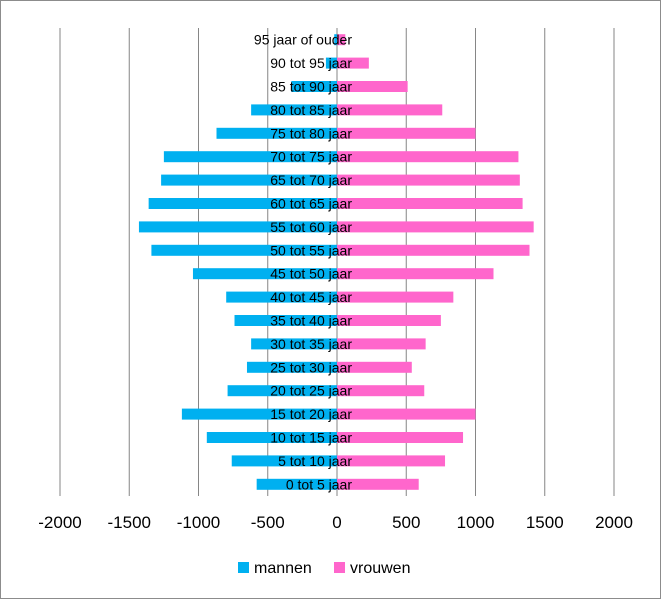 This screenshot has height=599, width=661. I want to click on category-label: 60 tot 65 jaar, so click(311, 204).